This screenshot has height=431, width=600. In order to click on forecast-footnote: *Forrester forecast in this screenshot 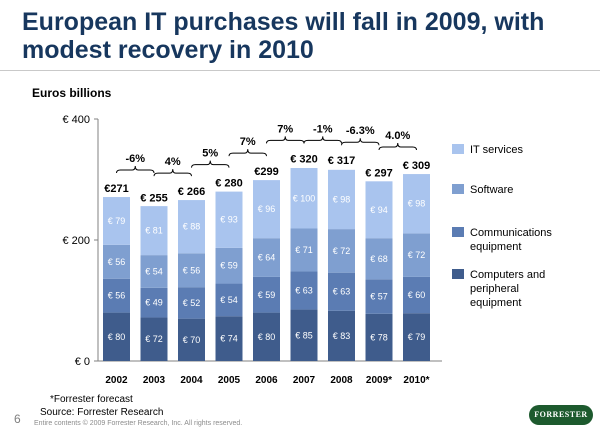, I will do `click(91, 399)`.